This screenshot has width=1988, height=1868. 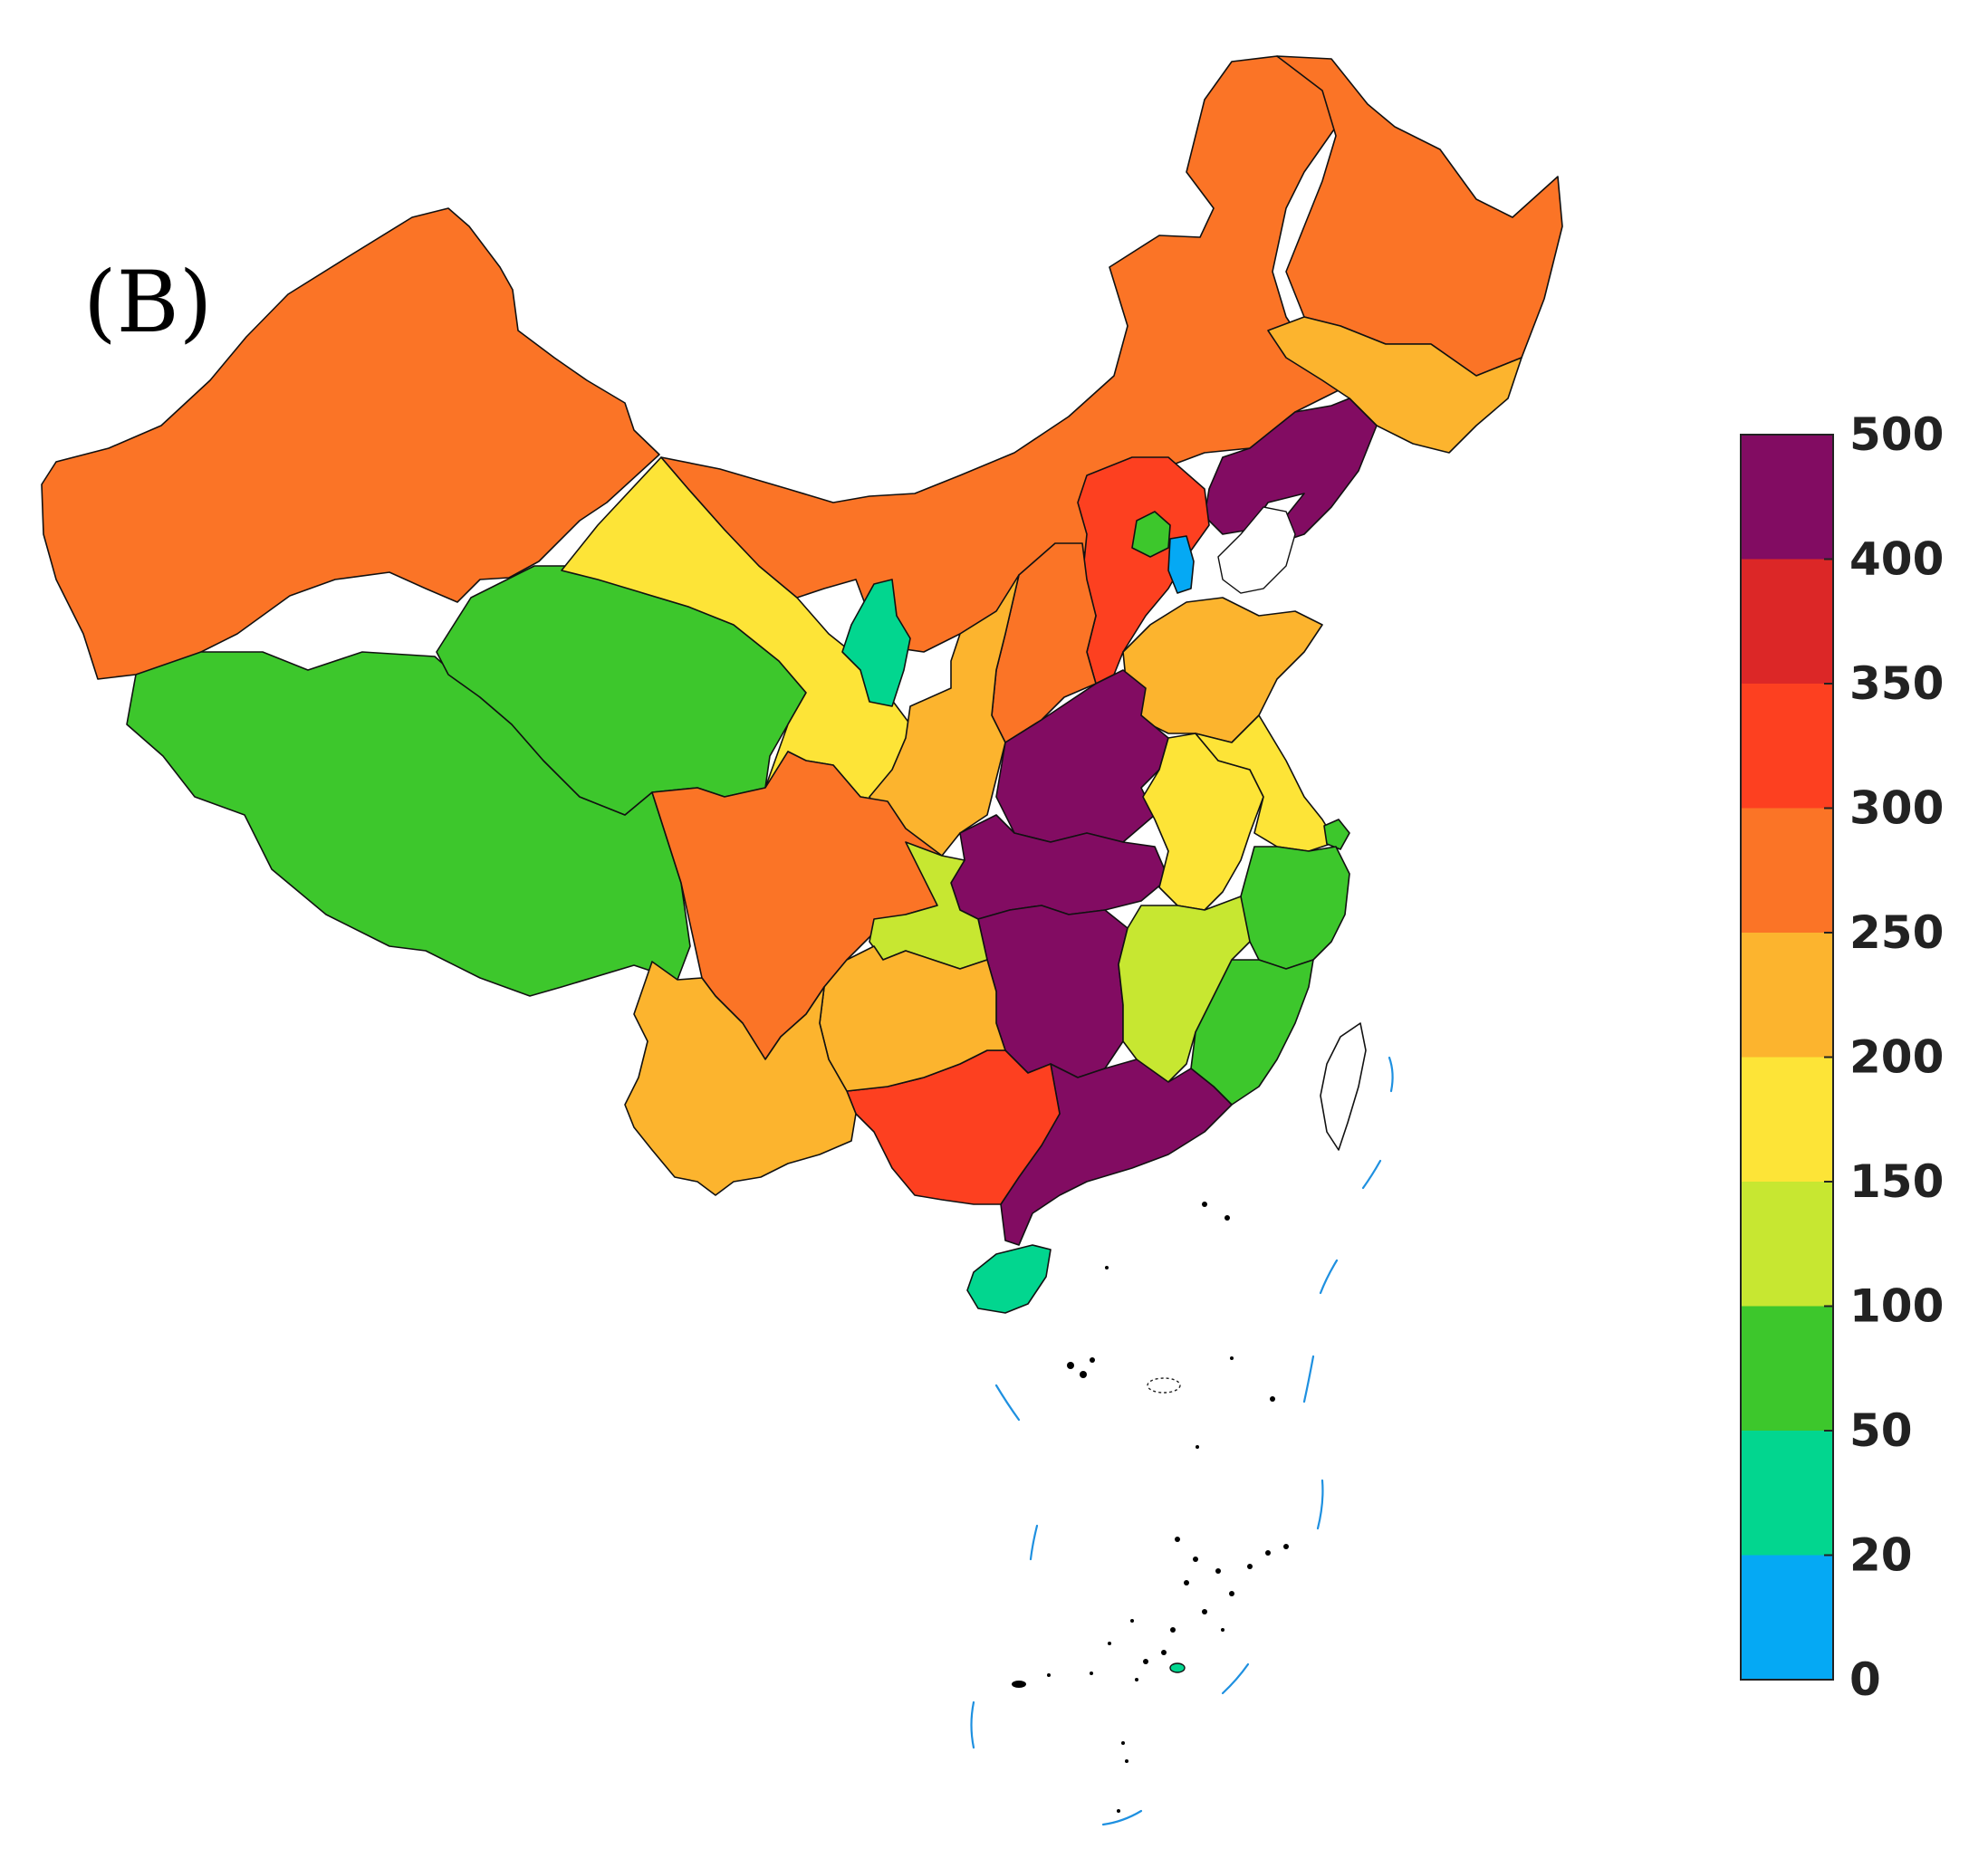 What do you see at coordinates (1896, 1181) in the screenshot?
I see `colorbar-tick-label: 150` at bounding box center [1896, 1181].